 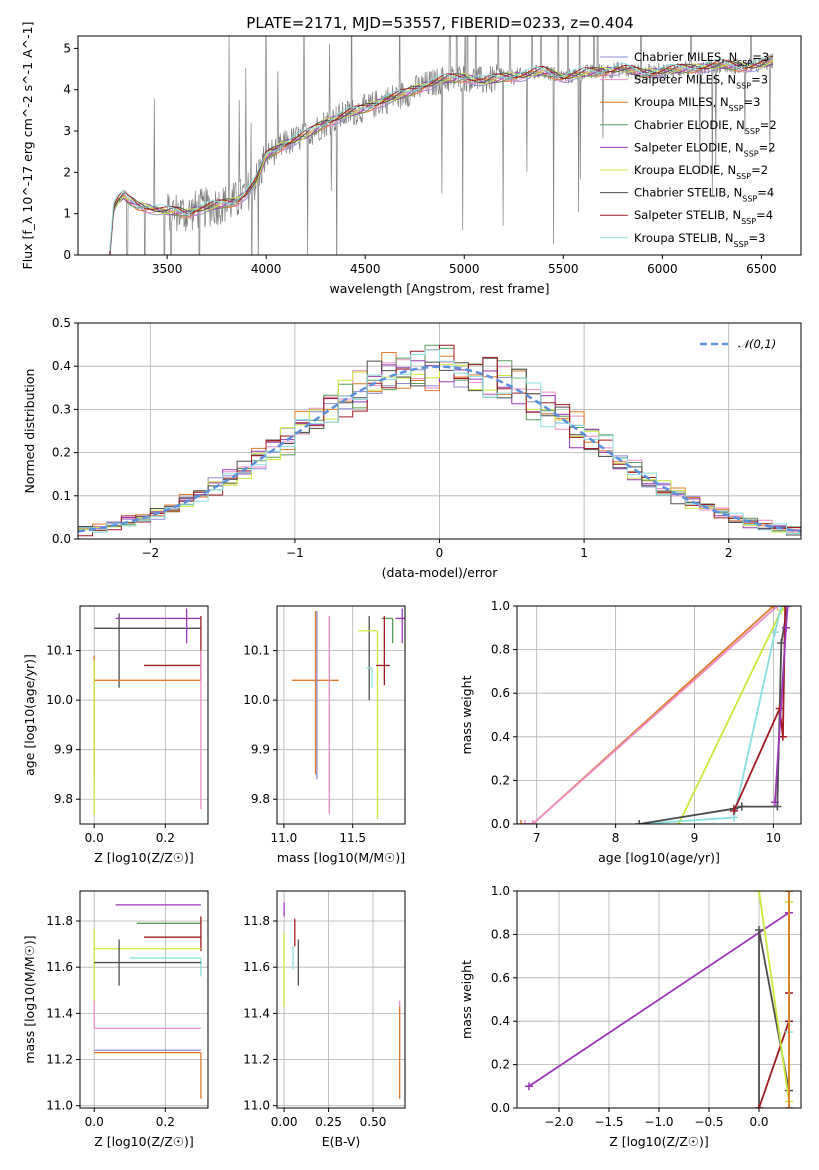 I want to click on weight-marker-kroupa_elodie, so click(x=759, y=893).